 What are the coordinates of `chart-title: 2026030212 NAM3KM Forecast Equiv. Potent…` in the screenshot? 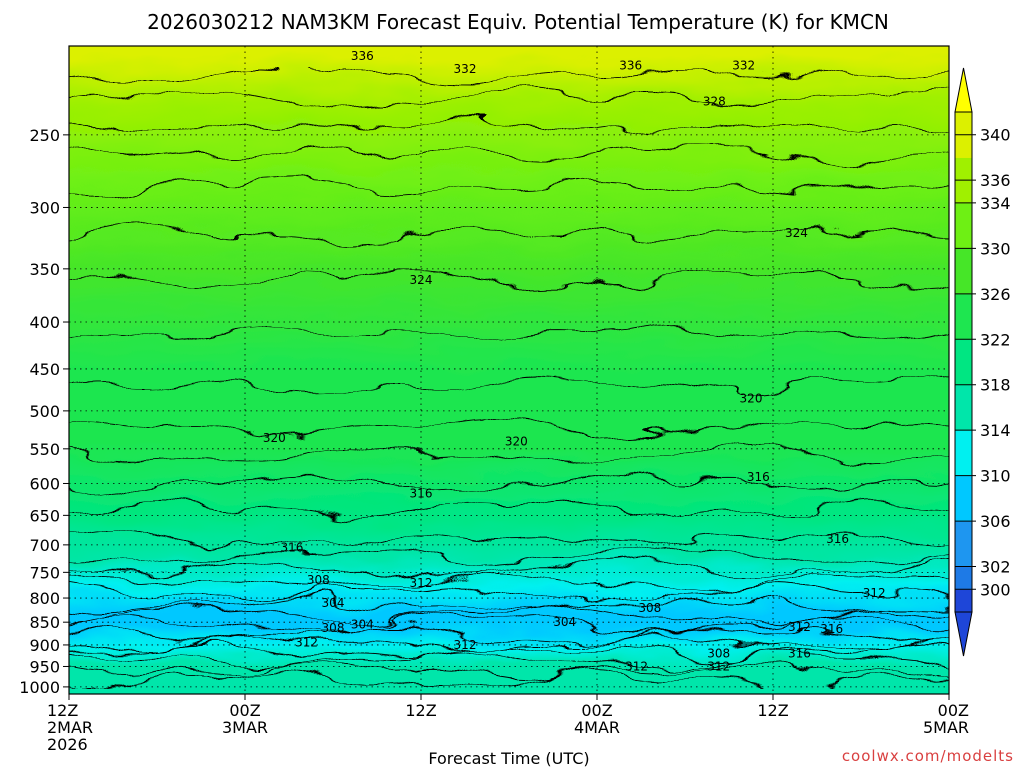 It's located at (518, 22).